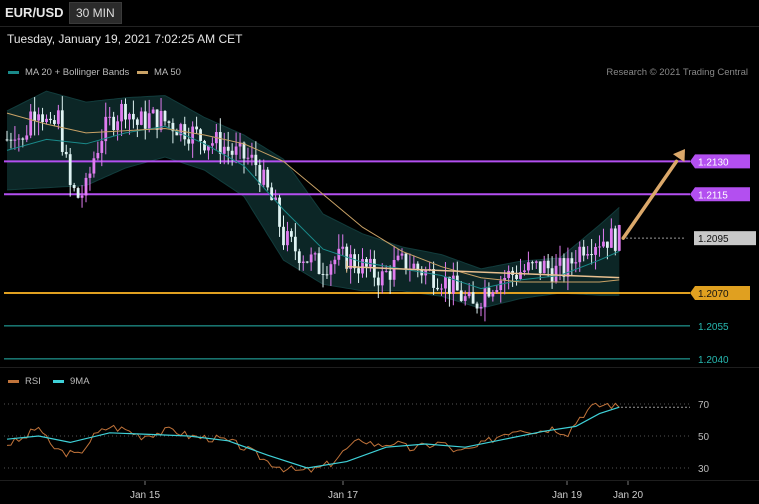 This screenshot has height=504, width=759. What do you see at coordinates (34, 12) in the screenshot?
I see `symbol-title: EUR/USD` at bounding box center [34, 12].